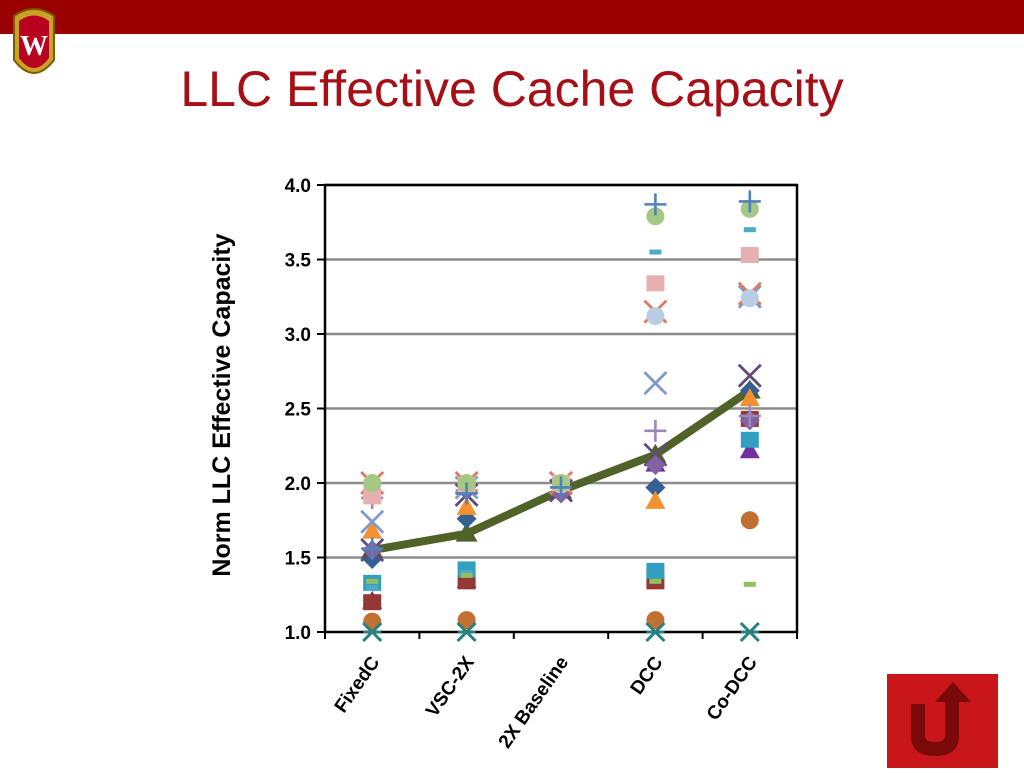 This screenshot has width=1024, height=773. What do you see at coordinates (647, 676) in the screenshot?
I see `x-tick-label: DCC` at bounding box center [647, 676].